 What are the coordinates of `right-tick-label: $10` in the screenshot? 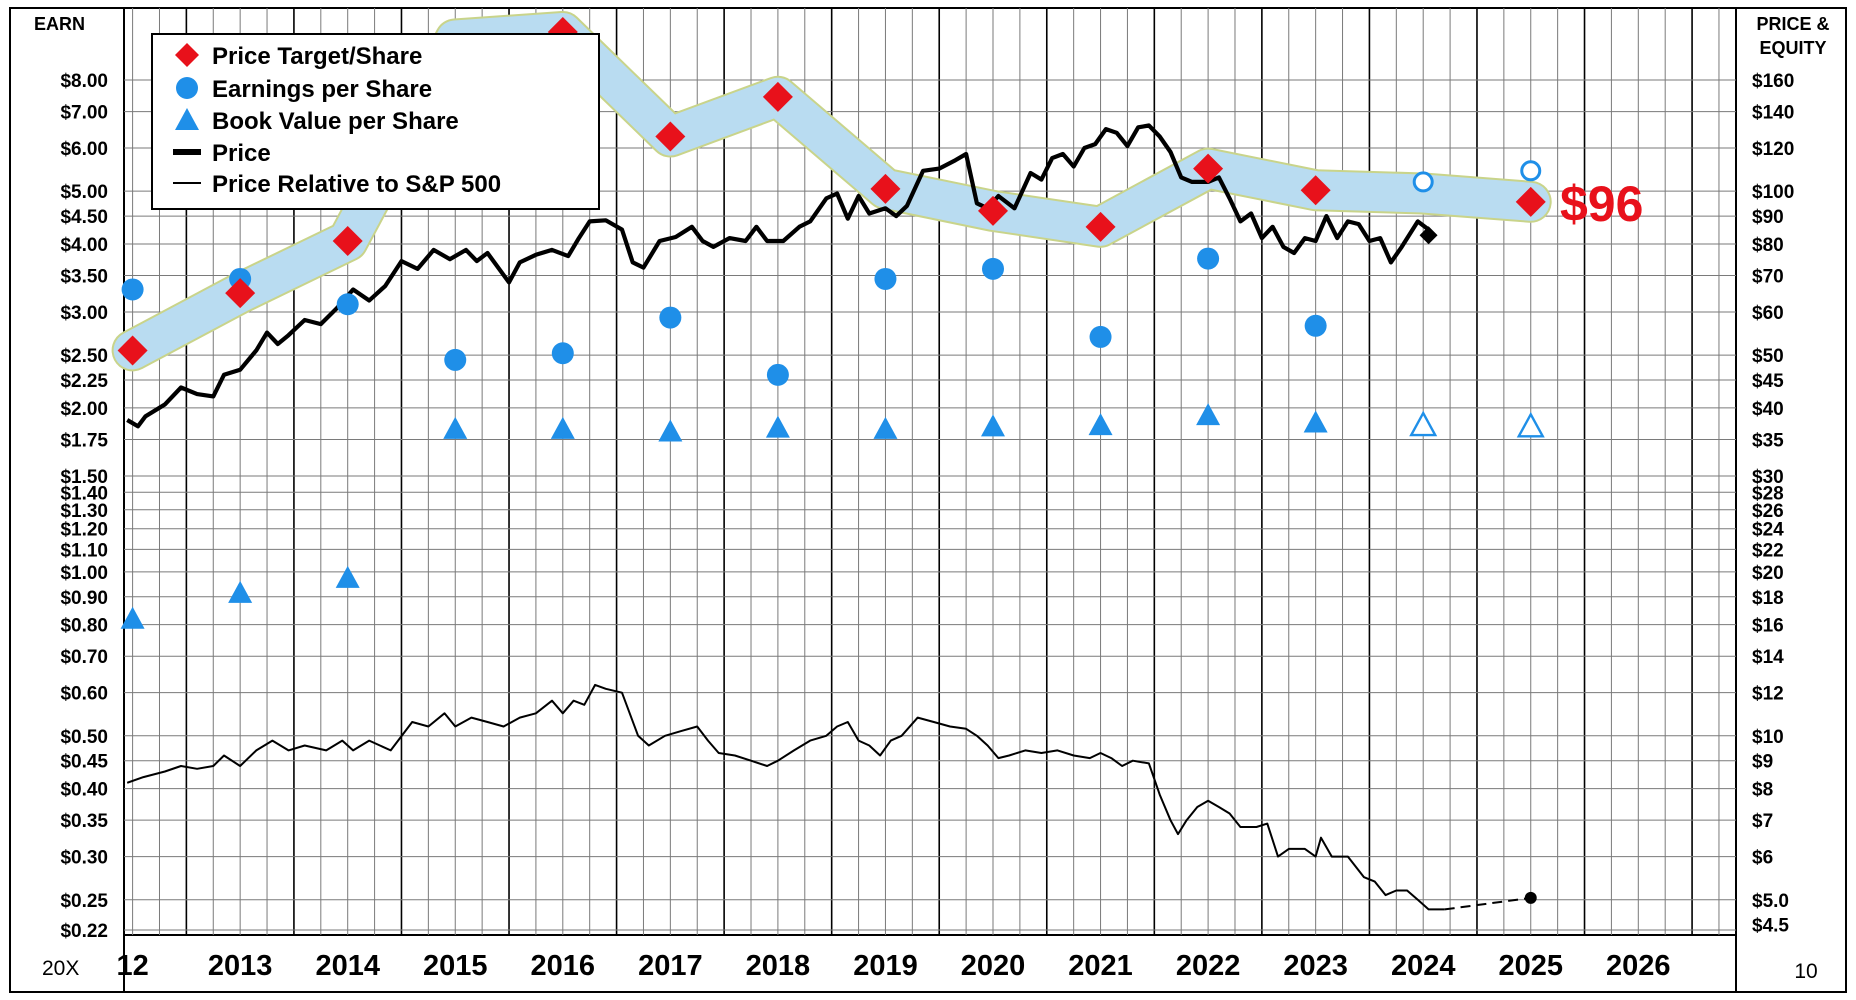 It's located at (1768, 737).